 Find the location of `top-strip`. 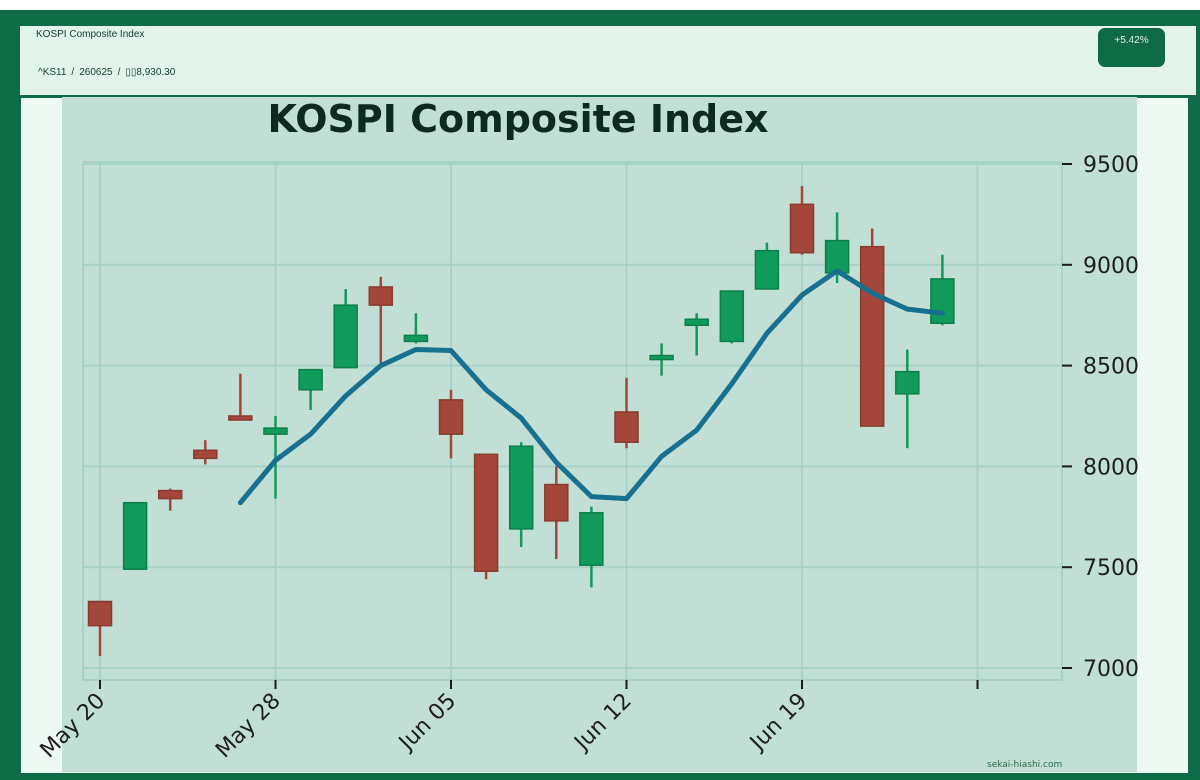

top-strip is located at coordinates (600, 5).